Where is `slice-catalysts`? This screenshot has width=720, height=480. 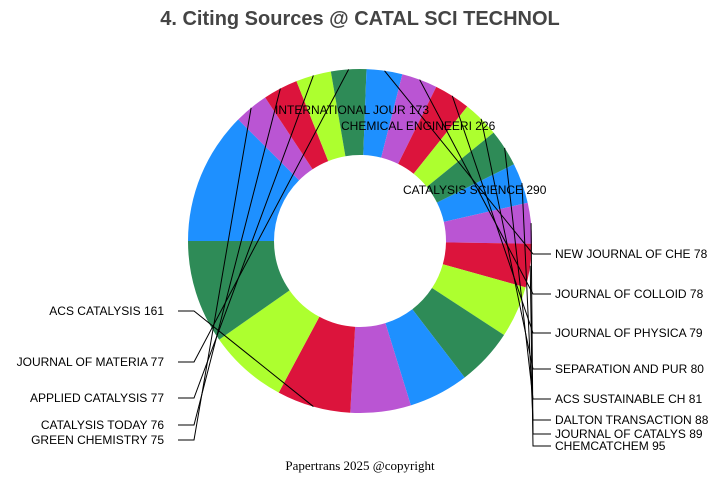 slice-catalysts is located at coordinates (425, 357).